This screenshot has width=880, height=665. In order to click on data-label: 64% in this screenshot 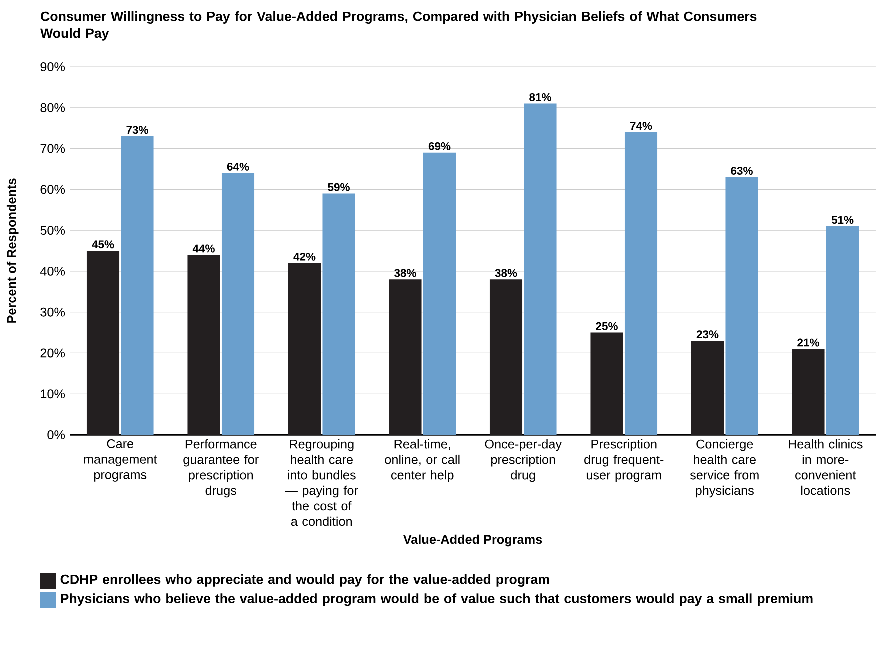, I will do `click(238, 166)`.